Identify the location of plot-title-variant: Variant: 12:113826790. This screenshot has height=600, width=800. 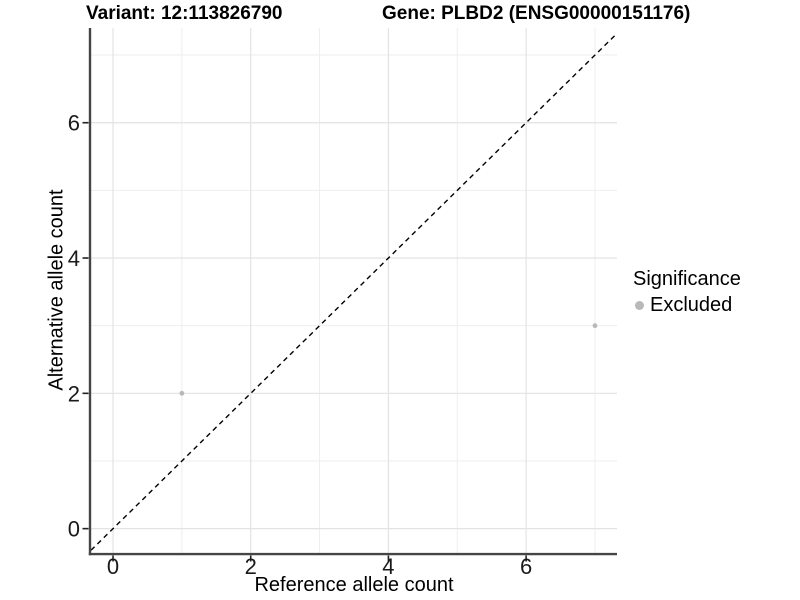
(184, 13).